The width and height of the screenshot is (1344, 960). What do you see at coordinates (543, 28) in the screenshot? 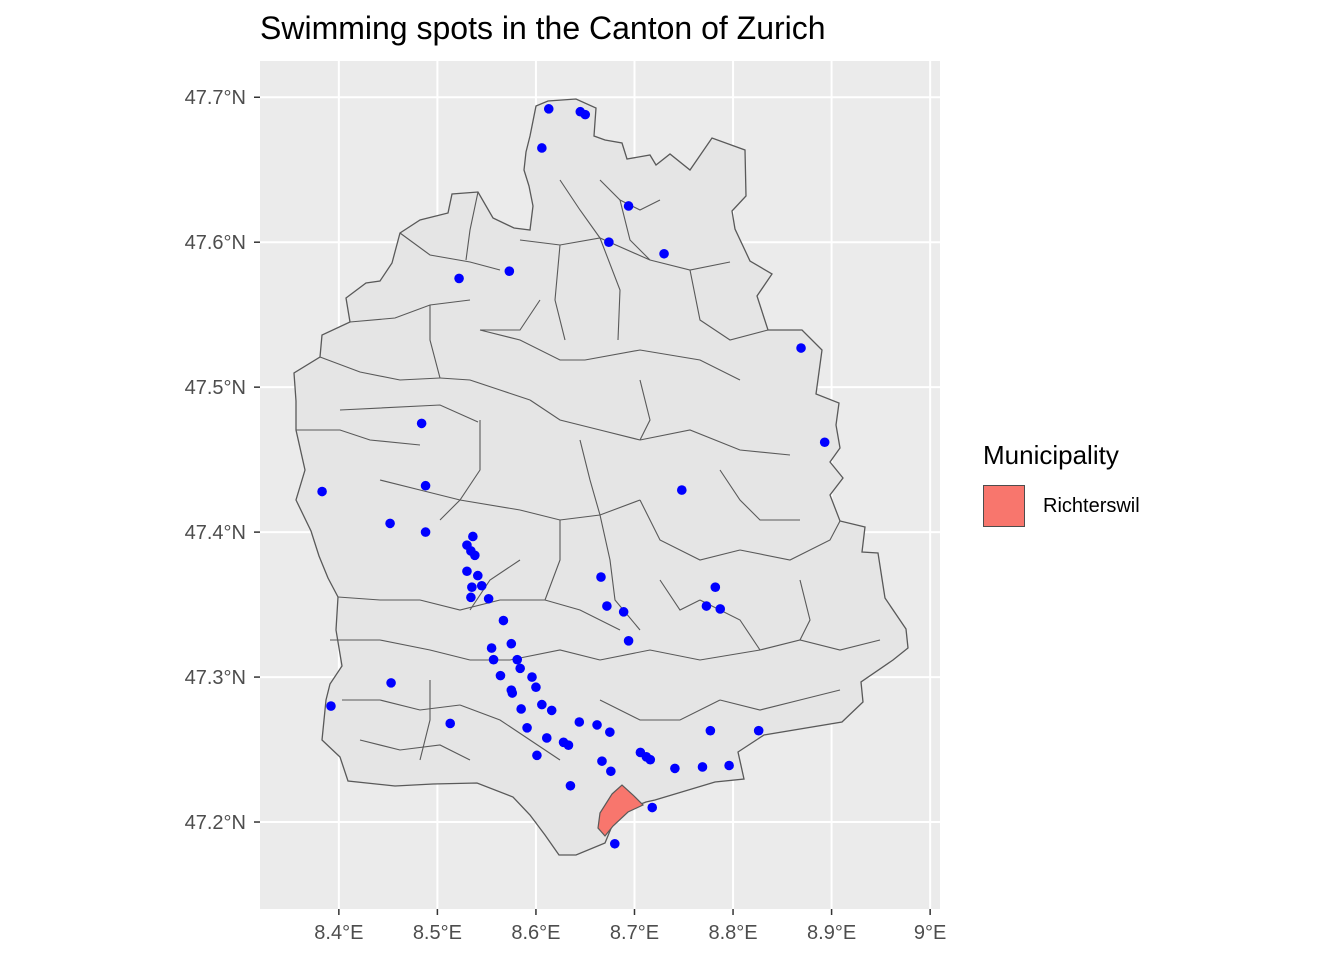
I see `chart-title: Swimming spots in the Canton of Zurich` at bounding box center [543, 28].